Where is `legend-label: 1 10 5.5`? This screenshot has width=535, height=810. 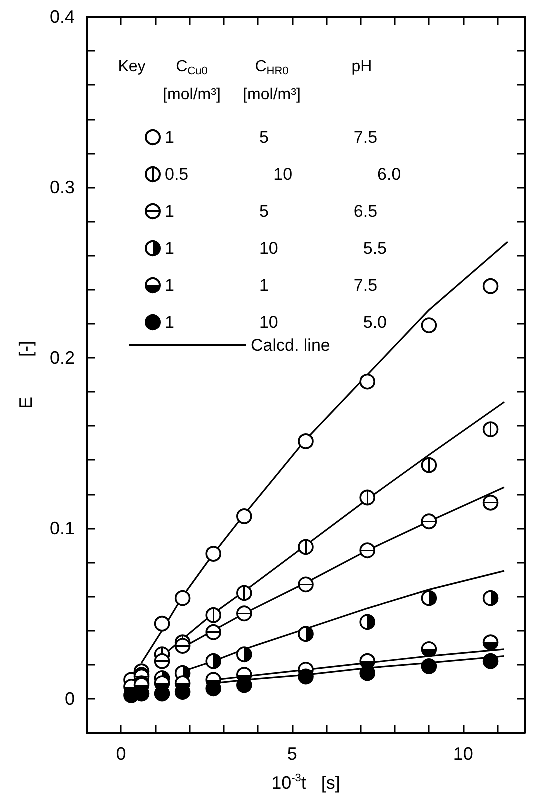
legend-label: 1 10 5.5 is located at coordinates (276, 248).